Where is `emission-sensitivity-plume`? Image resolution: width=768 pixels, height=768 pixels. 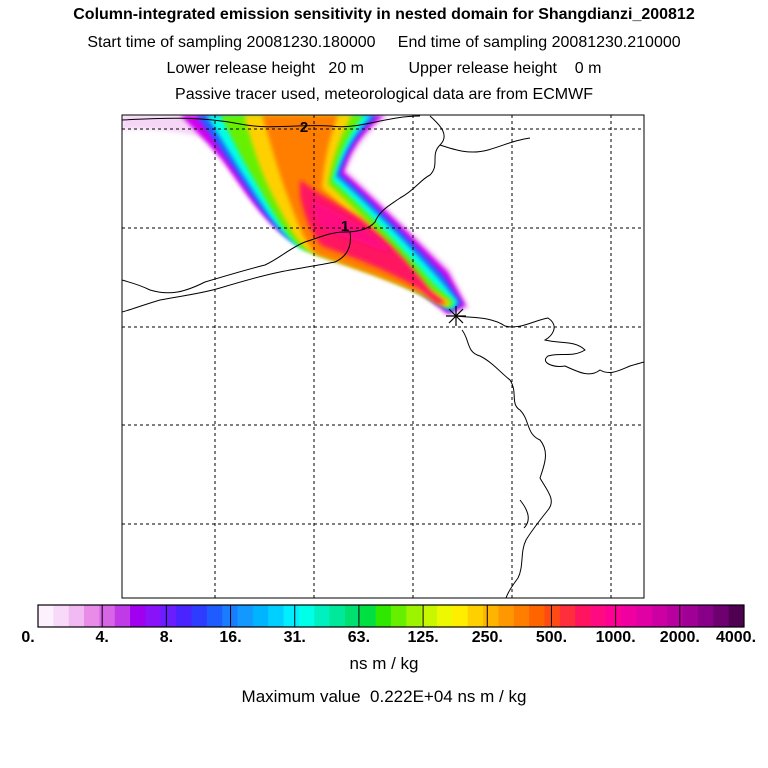 emission-sensitivity-plume is located at coordinates (296, 215).